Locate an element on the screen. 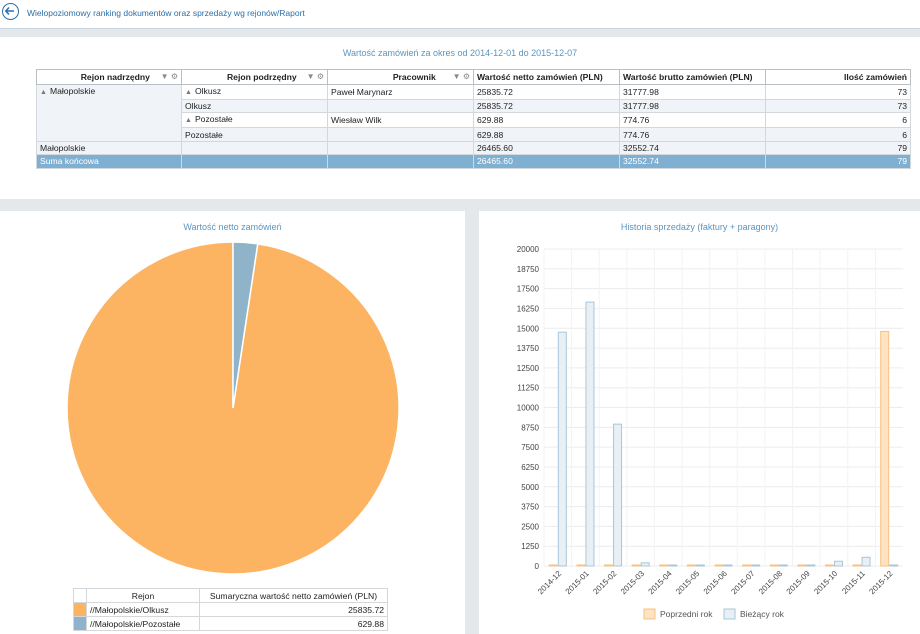 The image size is (920, 634). cell-rejon-nadrzedny: ▲ Małopolskie is located at coordinates (109, 113).